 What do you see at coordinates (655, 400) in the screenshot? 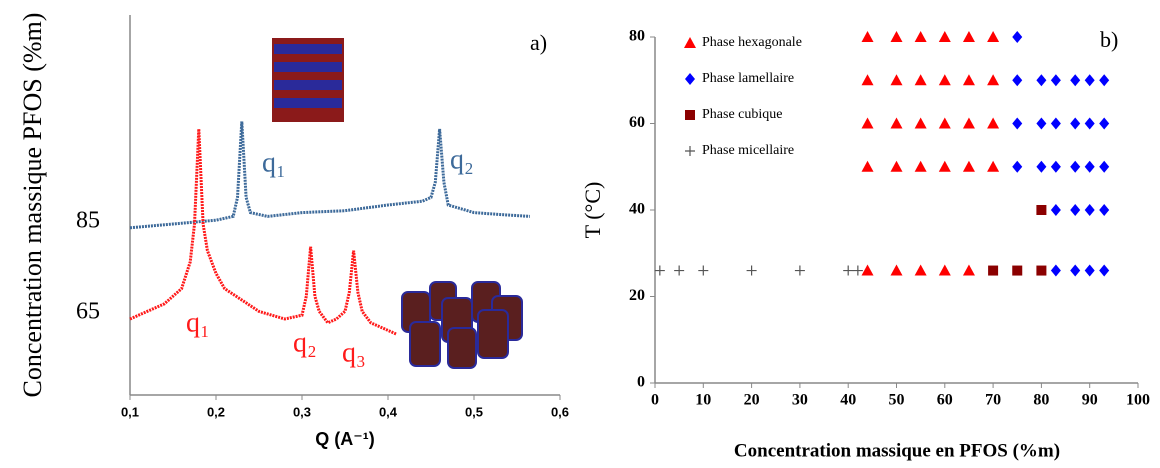
I see `x-tick-label: 0` at bounding box center [655, 400].